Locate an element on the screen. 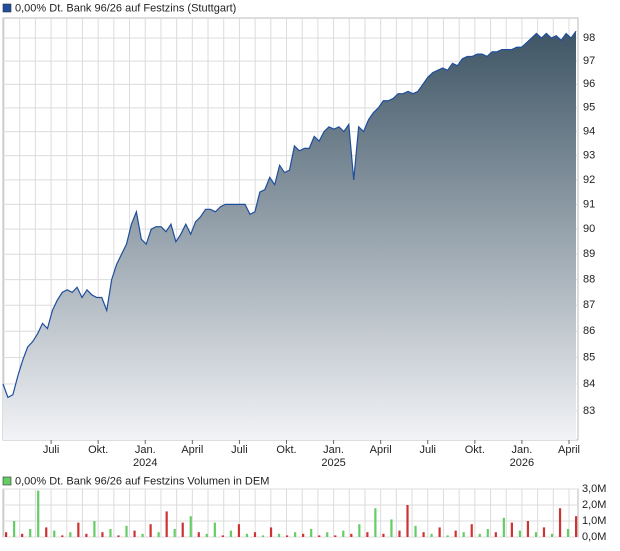 The height and width of the screenshot is (551, 620). y-tick-label: 87 is located at coordinates (589, 305).